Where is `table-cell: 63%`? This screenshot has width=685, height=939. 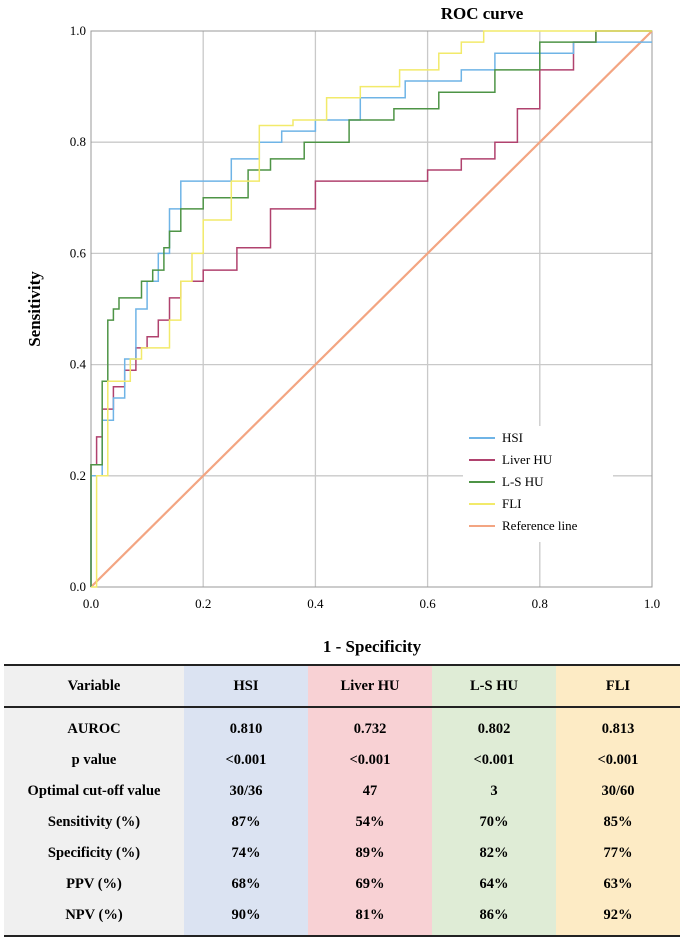
table-cell: 63% is located at coordinates (618, 884).